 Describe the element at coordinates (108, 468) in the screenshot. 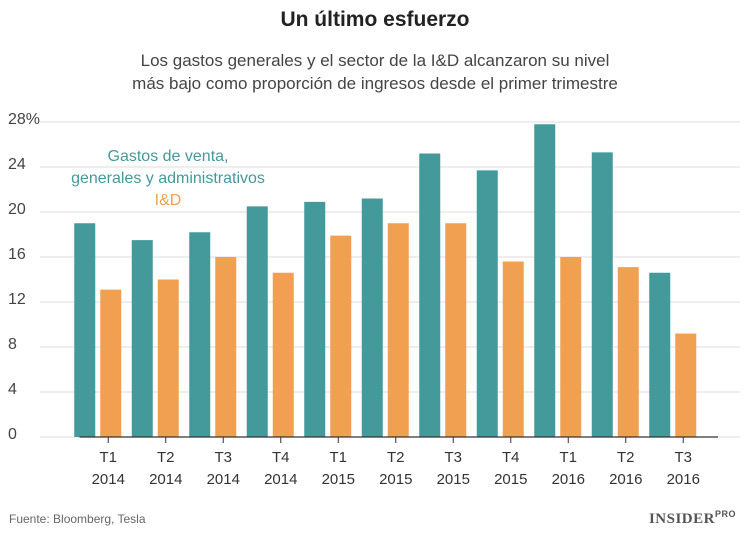

I see `x-tick-label: T1 2014` at that location.